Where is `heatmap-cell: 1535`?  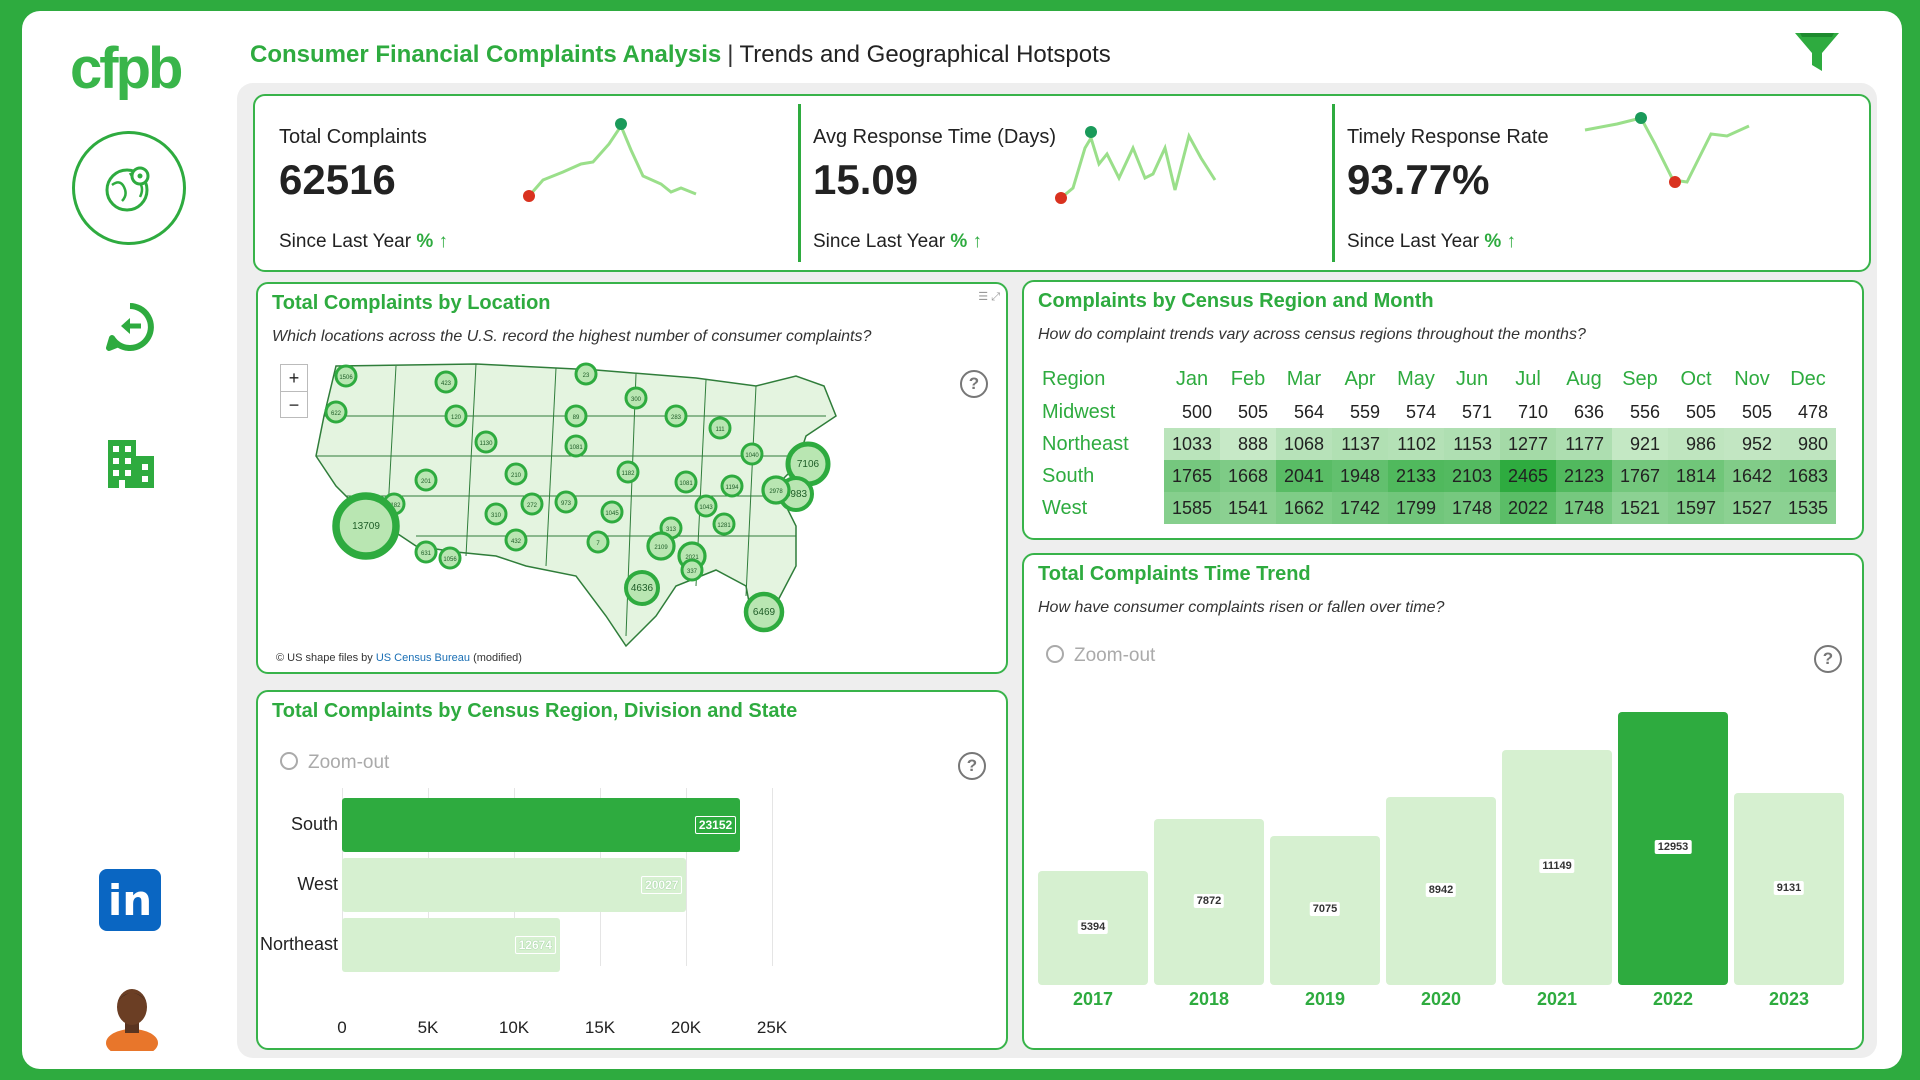 heatmap-cell: 1535 is located at coordinates (1808, 508).